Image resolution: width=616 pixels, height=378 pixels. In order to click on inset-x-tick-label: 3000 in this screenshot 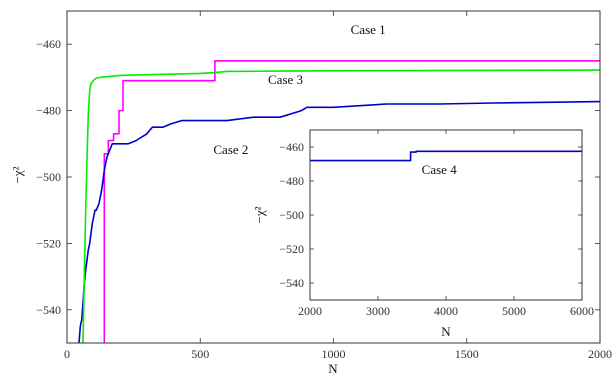, I will do `click(378, 311)`.